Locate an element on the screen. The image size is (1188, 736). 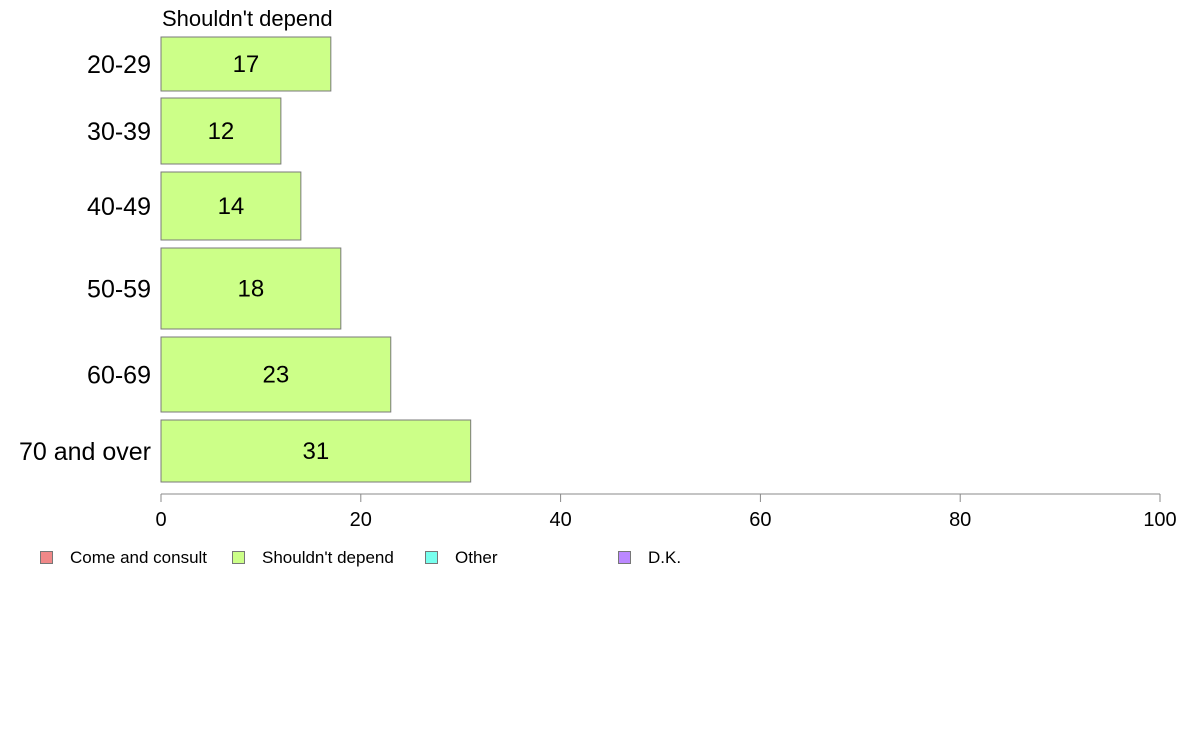
x-tick-label-0: 0 is located at coordinates (160, 520).